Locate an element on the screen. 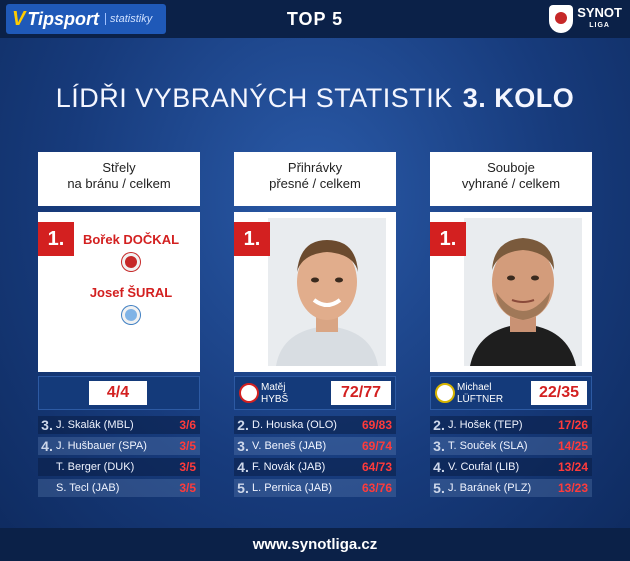 The width and height of the screenshot is (630, 561). player-name: S. Tecl (JAB) is located at coordinates (88, 488).